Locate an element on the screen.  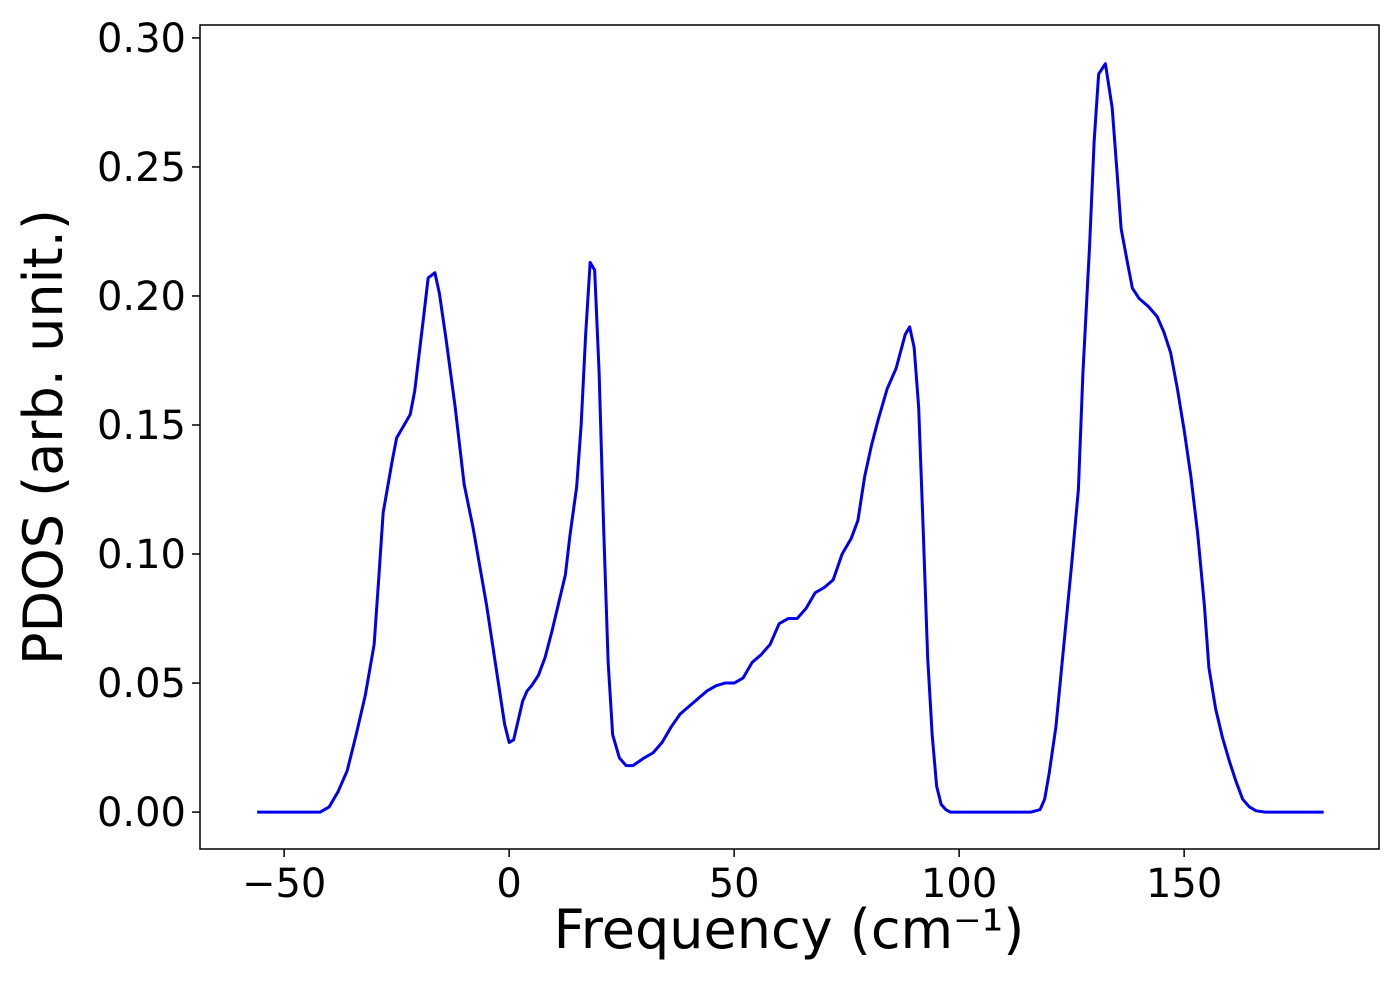
y-tick-label: 0.30 is located at coordinates (141, 39).